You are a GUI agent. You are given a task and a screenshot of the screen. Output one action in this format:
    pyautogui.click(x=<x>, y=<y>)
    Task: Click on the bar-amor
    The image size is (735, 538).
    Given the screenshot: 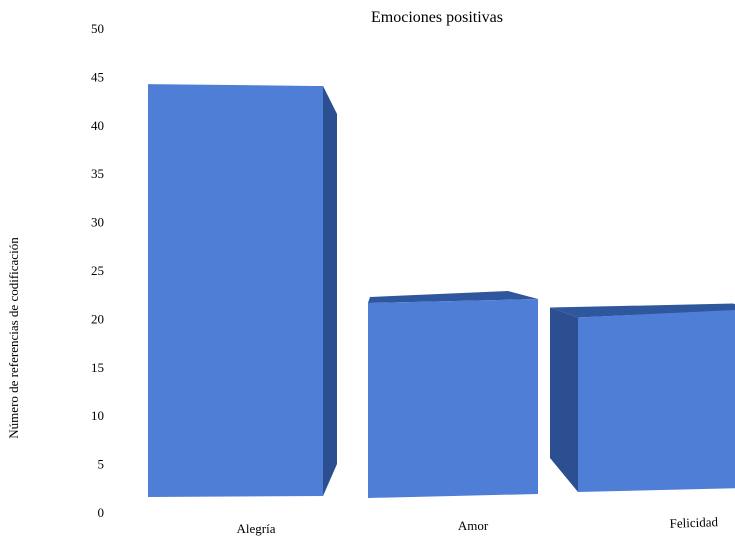 What is the action you would take?
    pyautogui.click(x=453, y=394)
    